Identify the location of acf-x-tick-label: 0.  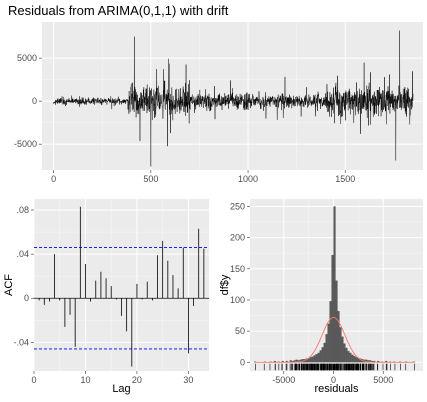
(33, 380).